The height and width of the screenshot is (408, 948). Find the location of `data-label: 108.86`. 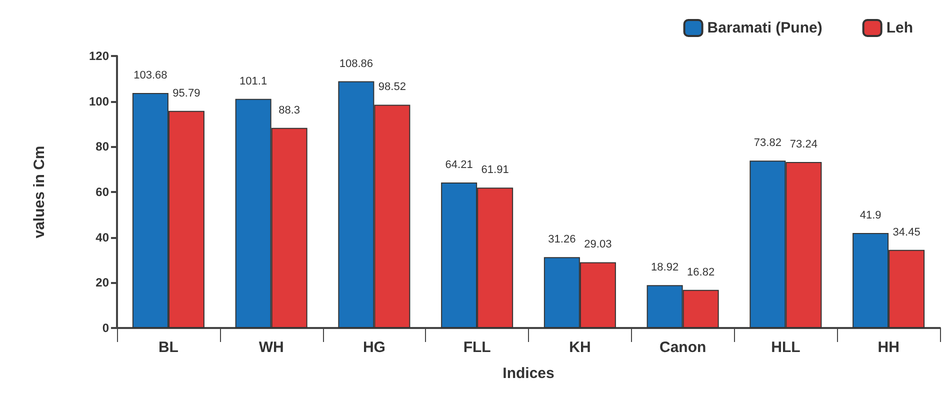

data-label: 108.86 is located at coordinates (356, 64).